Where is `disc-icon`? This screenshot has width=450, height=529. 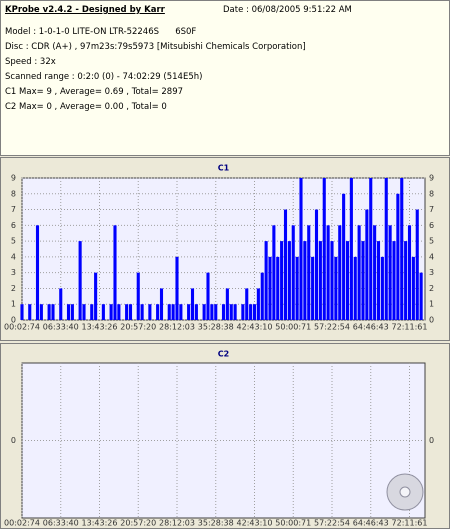 disc-icon is located at coordinates (405, 492).